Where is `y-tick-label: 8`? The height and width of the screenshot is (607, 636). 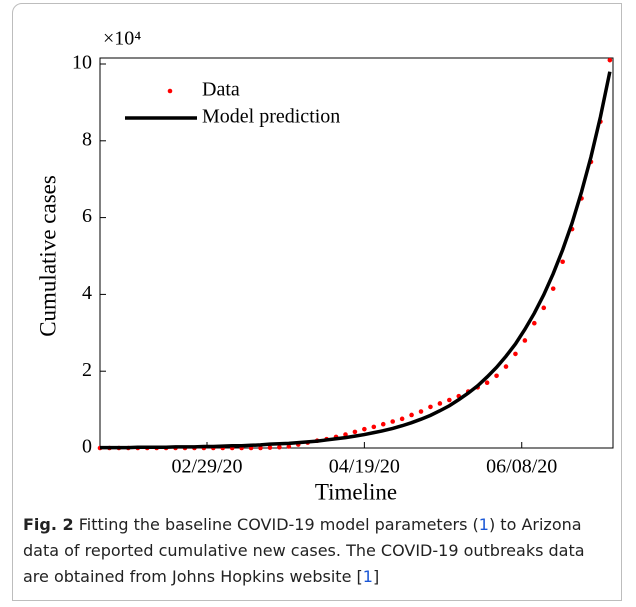 y-tick-label: 8 is located at coordinates (87, 139).